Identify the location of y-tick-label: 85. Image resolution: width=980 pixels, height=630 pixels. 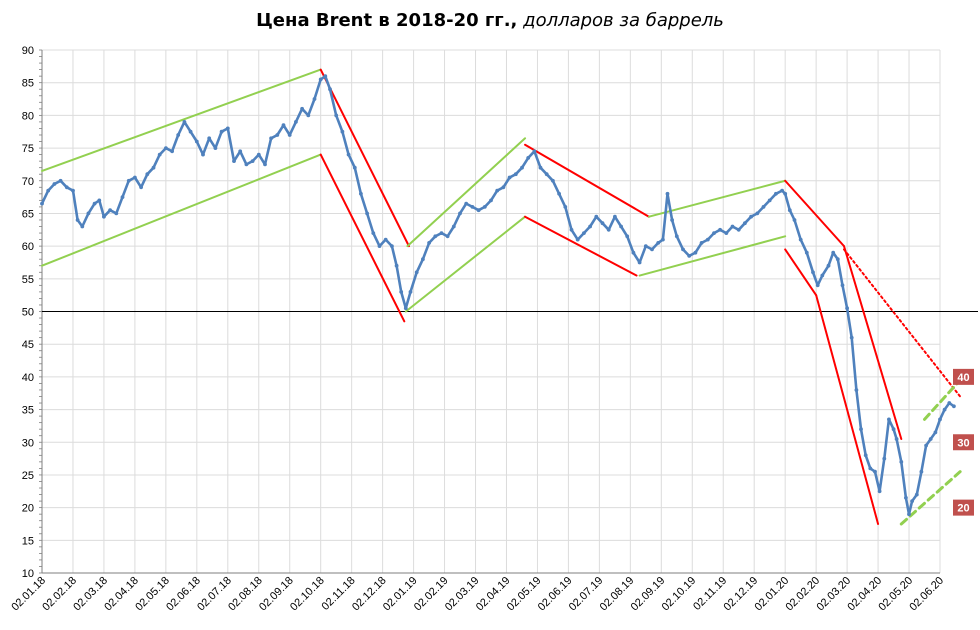
(28, 84).